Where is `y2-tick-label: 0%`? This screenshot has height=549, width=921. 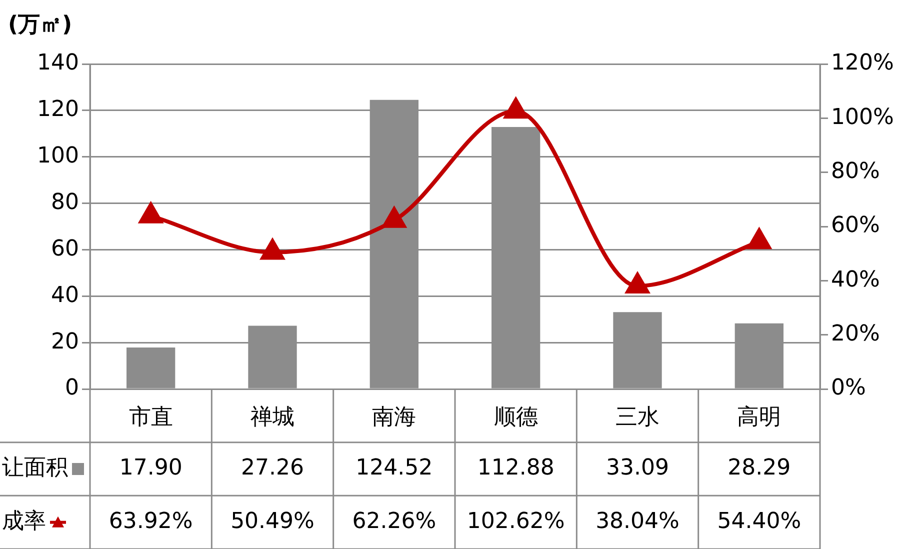
y2-tick-label: 0% is located at coordinates (848, 388).